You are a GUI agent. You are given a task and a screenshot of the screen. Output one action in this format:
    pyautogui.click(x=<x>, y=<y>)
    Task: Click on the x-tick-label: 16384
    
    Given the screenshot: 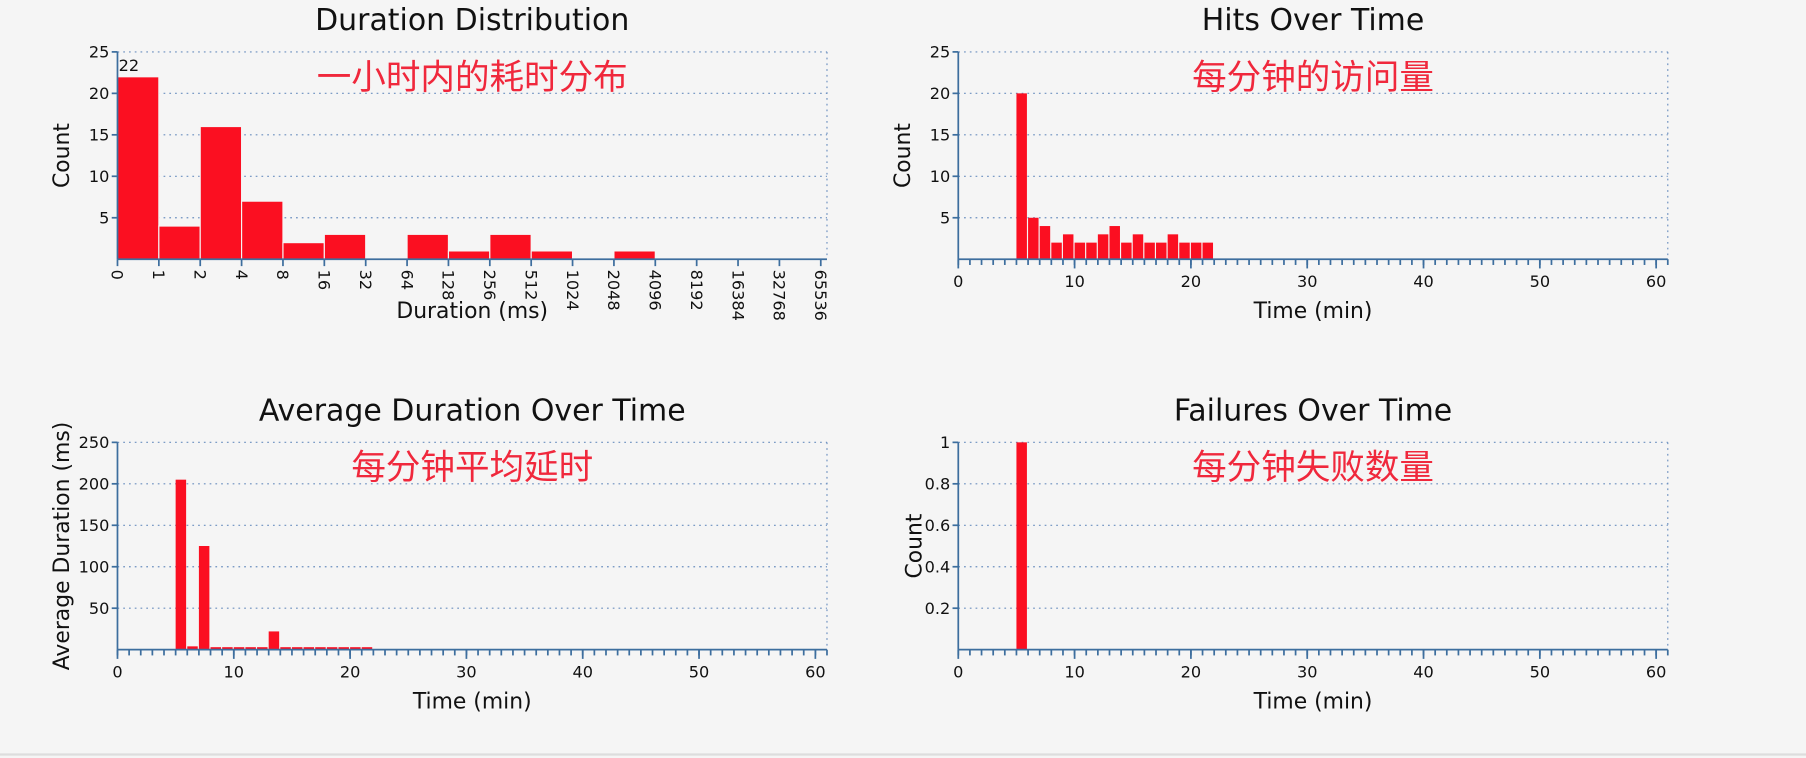 What is the action you would take?
    pyautogui.click(x=737, y=295)
    